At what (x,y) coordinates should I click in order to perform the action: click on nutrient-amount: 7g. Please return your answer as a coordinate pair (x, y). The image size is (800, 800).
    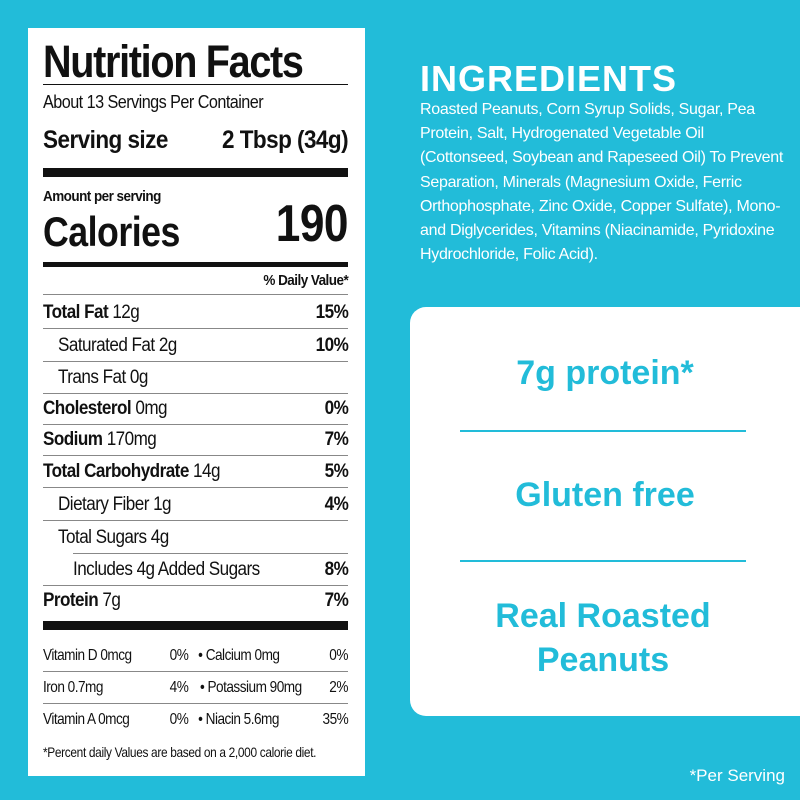
    Looking at the image, I should click on (111, 600).